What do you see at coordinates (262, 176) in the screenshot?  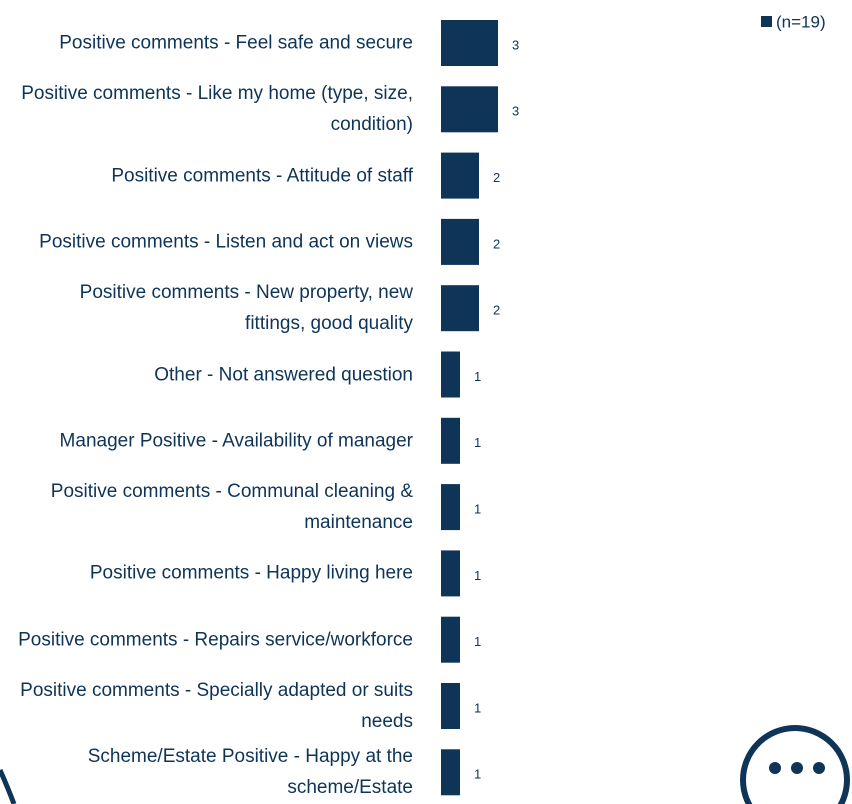 I see `category-label: Positive comments - Attitude of staff` at bounding box center [262, 176].